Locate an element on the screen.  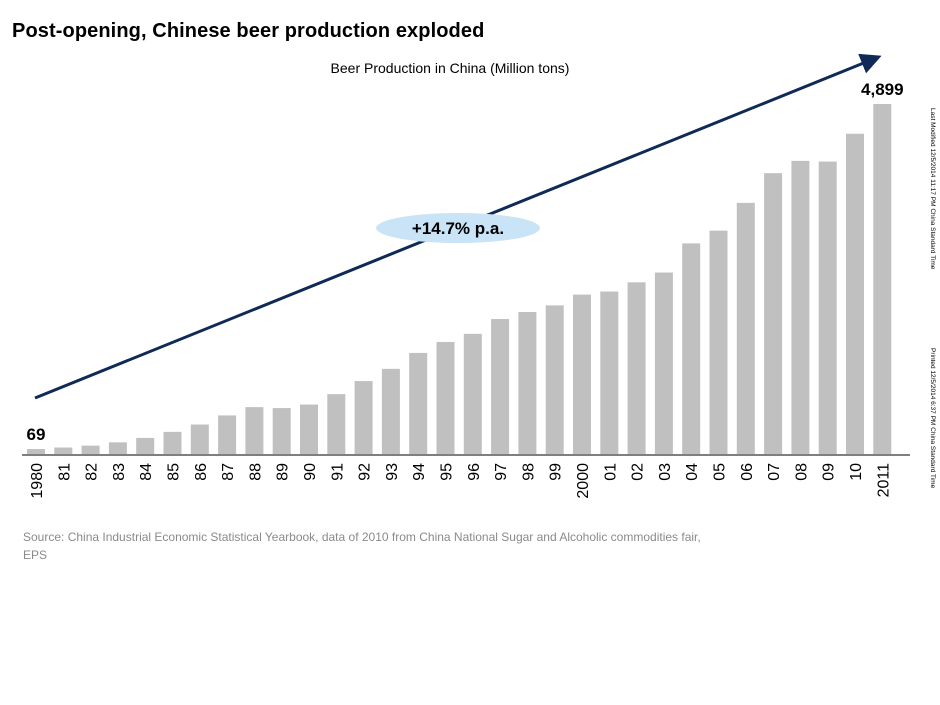
x-tick-label: 10 is located at coordinates (856, 472).